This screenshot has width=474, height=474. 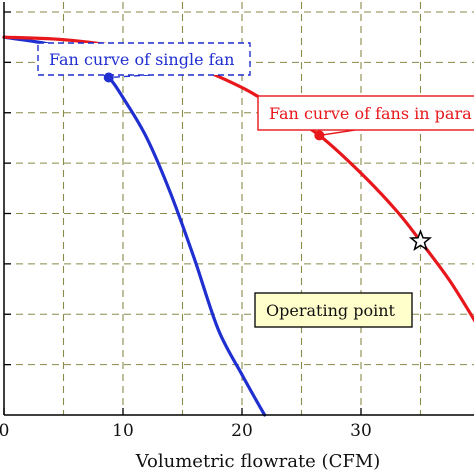 I want to click on operating-point-label: Operating point, so click(x=330, y=310).